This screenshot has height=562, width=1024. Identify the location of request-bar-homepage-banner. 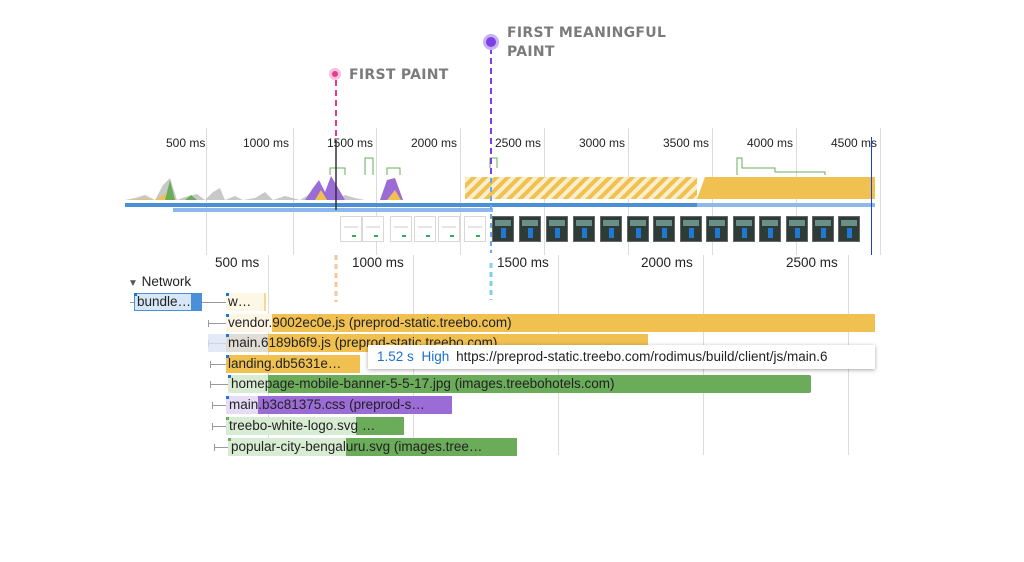
(519, 384).